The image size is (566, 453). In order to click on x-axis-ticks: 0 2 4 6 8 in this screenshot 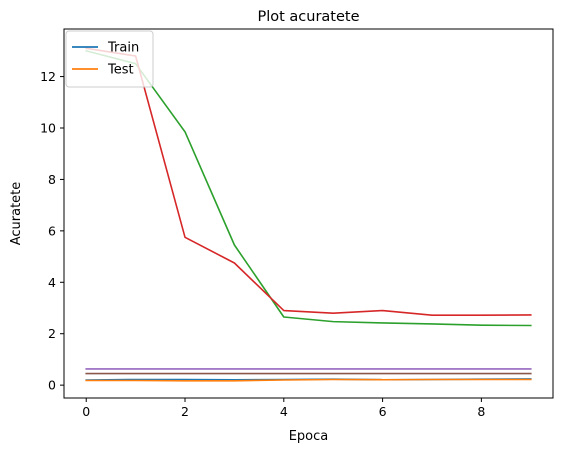, I will do `click(283, 408)`.